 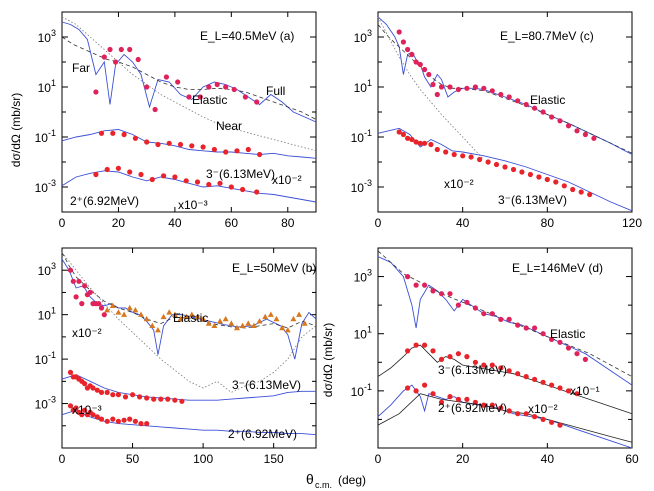 What do you see at coordinates (274, 459) in the screenshot?
I see `x-tick-label: 150` at bounding box center [274, 459].